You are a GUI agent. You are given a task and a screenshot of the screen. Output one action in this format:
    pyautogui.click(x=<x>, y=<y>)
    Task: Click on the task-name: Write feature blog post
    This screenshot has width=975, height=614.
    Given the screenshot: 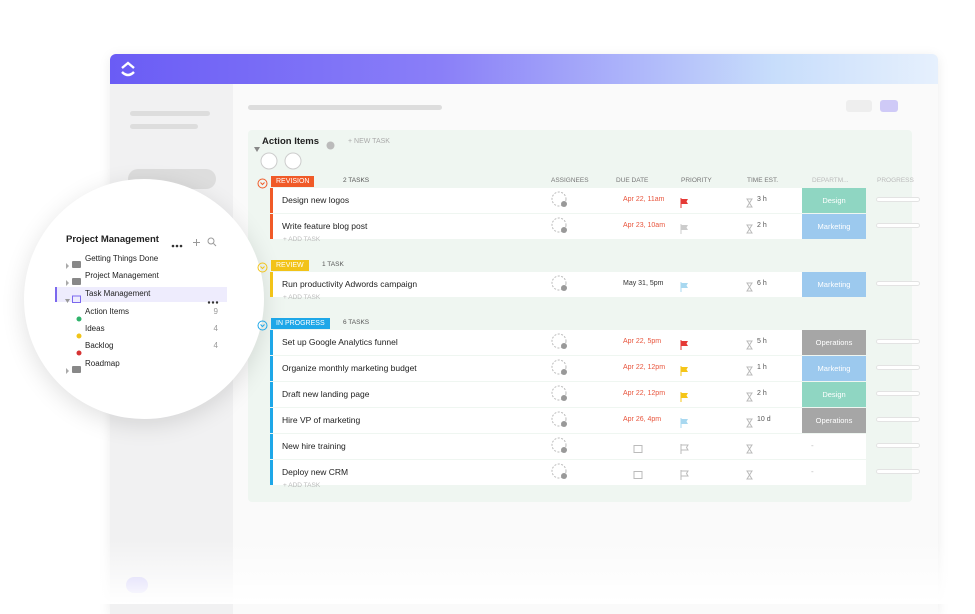 What is the action you would take?
    pyautogui.click(x=325, y=226)
    